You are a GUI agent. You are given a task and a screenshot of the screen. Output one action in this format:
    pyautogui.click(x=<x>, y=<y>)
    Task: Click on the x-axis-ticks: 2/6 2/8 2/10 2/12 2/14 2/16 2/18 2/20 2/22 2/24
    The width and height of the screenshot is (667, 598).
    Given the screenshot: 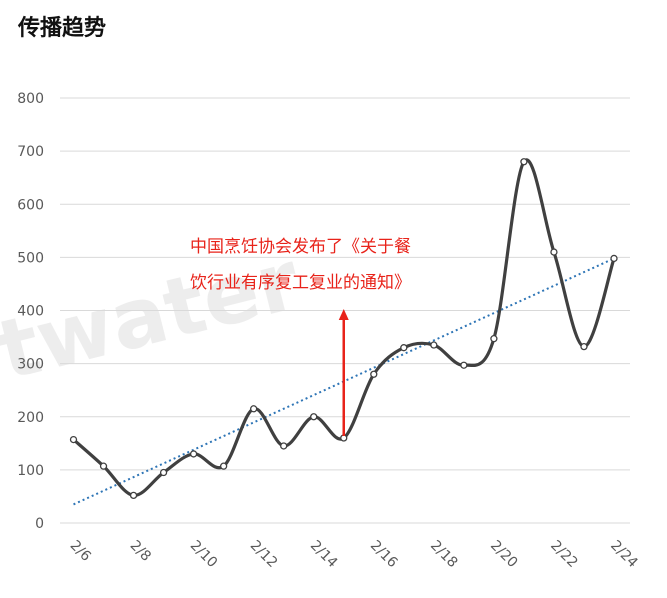 What is the action you would take?
    pyautogui.click(x=354, y=555)
    